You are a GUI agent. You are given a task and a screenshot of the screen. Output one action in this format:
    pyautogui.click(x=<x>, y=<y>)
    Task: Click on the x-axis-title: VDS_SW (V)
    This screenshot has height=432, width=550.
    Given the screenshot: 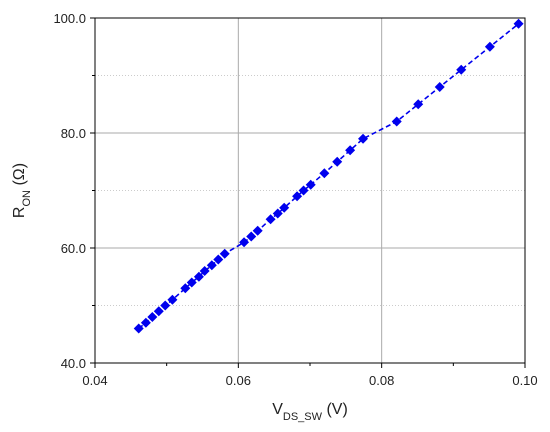 What is the action you would take?
    pyautogui.click(x=310, y=412)
    